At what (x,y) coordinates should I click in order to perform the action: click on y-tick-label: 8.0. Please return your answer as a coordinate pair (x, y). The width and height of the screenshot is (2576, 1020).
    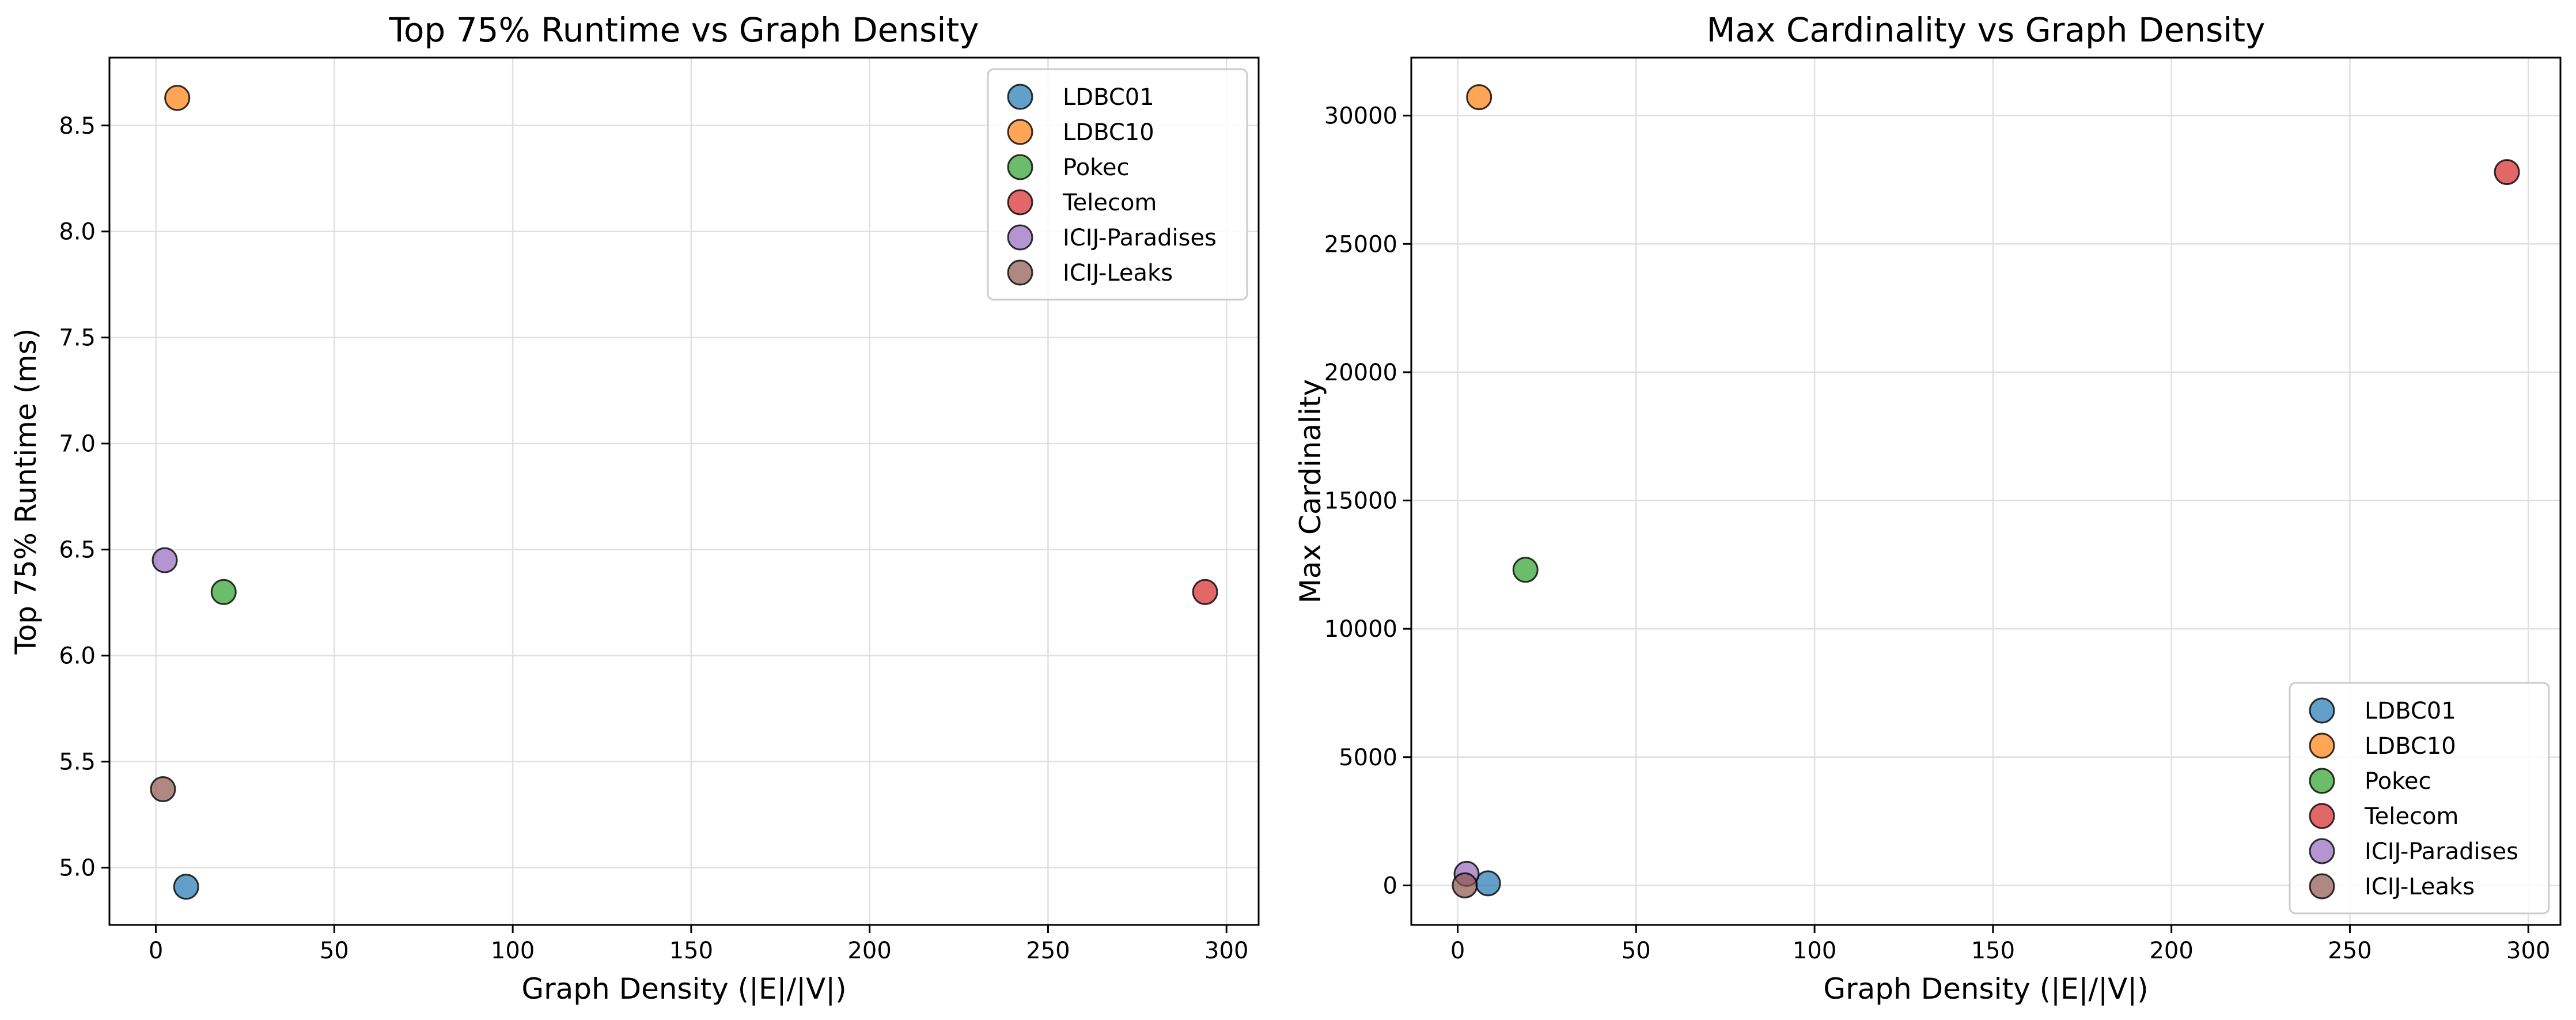
    Looking at the image, I should click on (77, 232).